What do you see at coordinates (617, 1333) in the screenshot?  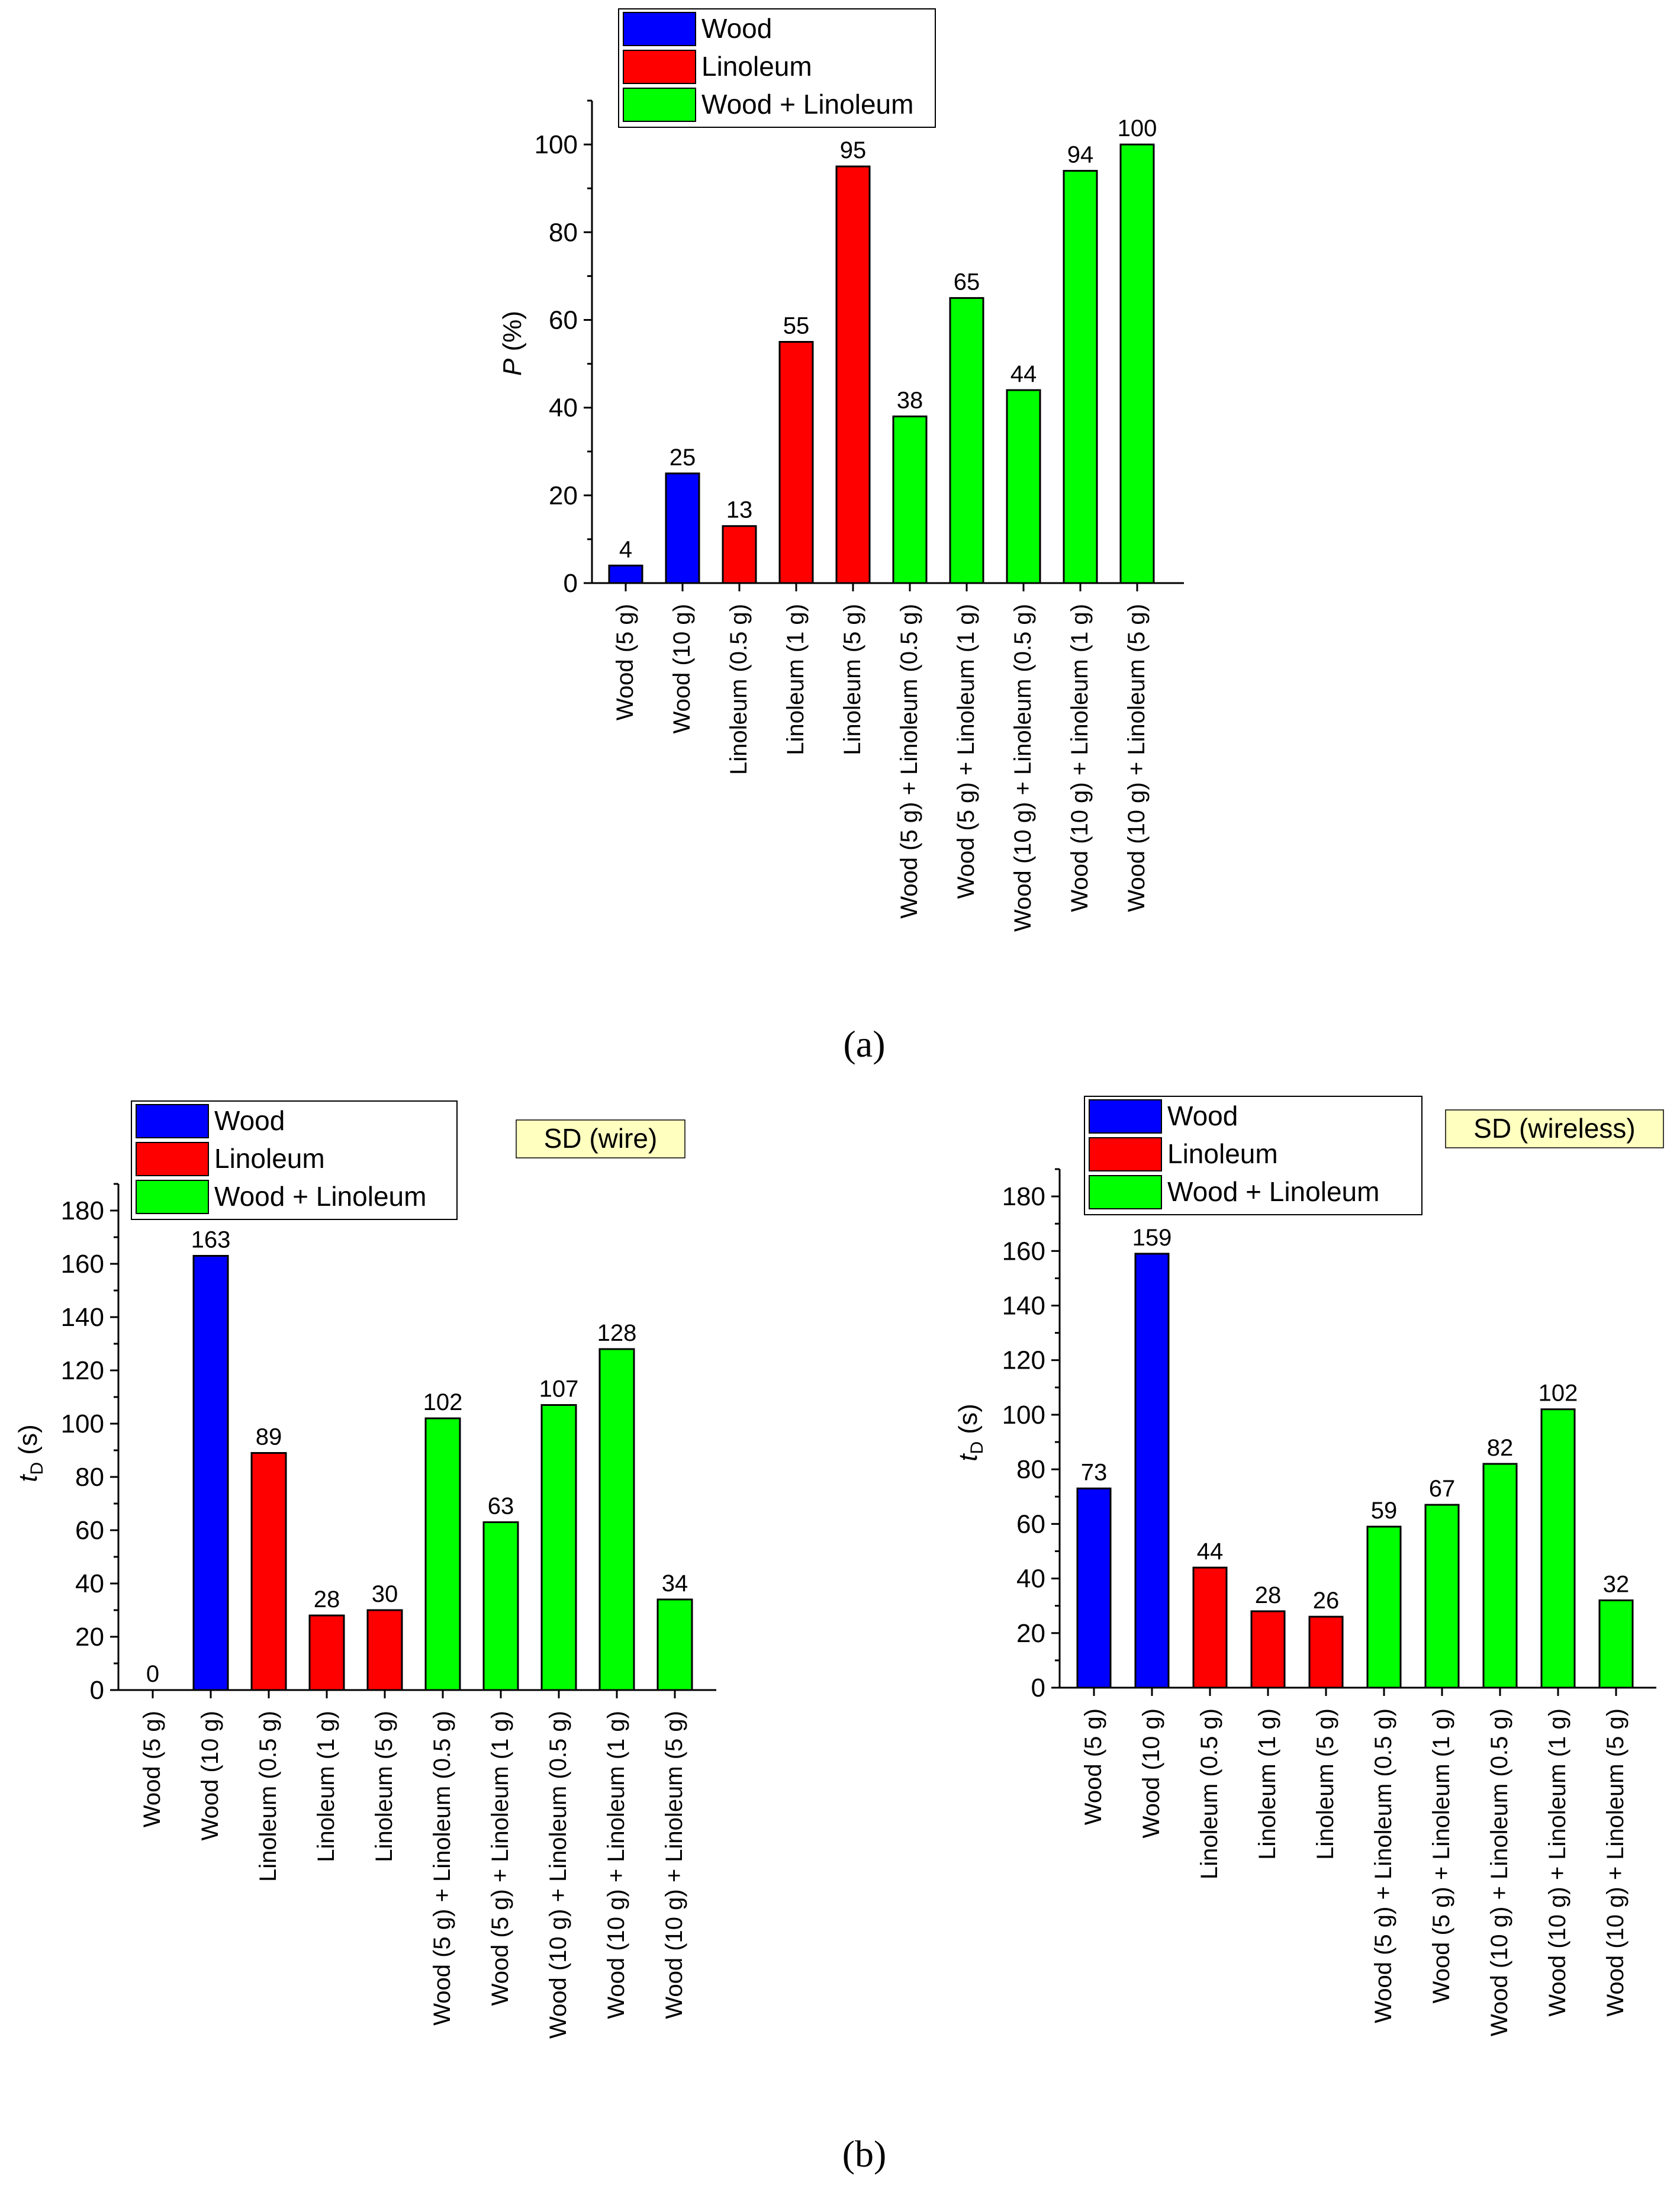 I see `bar-value-label: 128` at bounding box center [617, 1333].